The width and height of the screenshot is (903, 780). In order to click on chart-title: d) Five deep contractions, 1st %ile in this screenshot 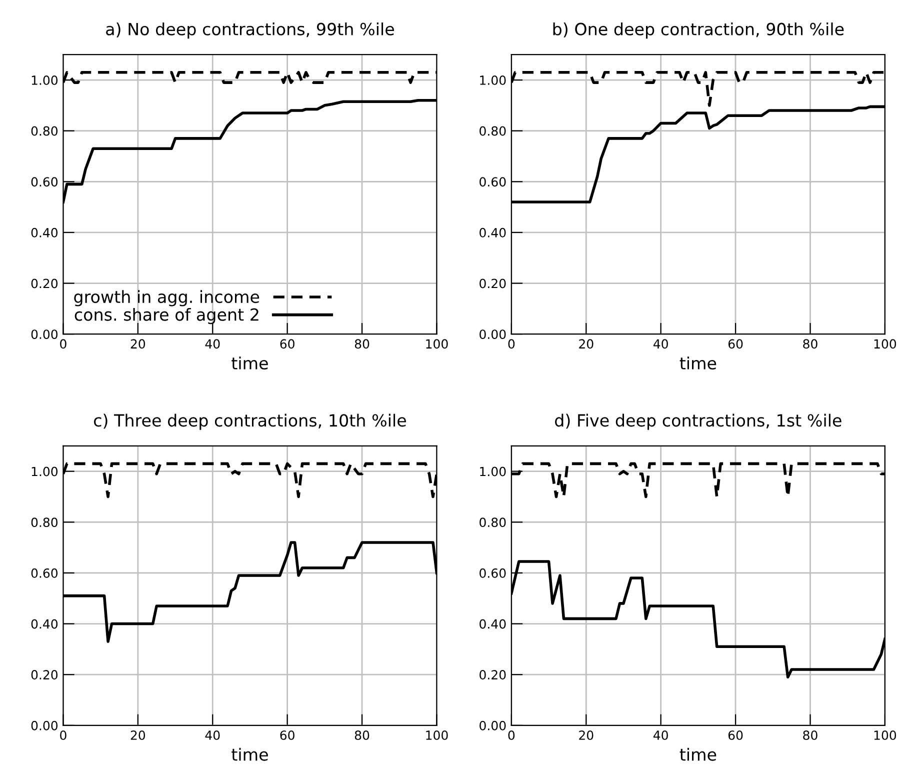, I will do `click(698, 422)`.